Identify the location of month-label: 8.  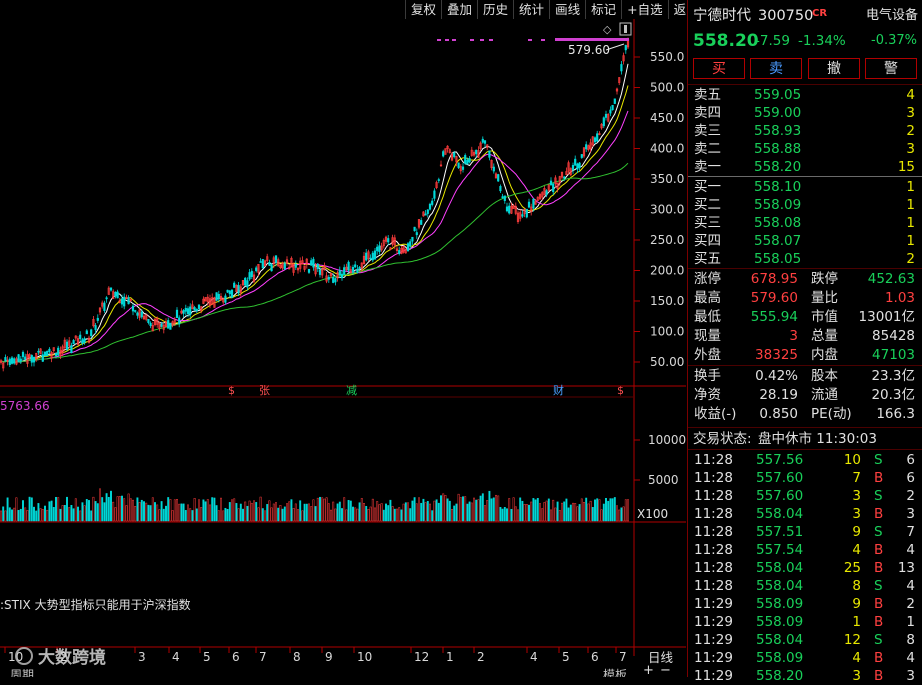
(297, 657).